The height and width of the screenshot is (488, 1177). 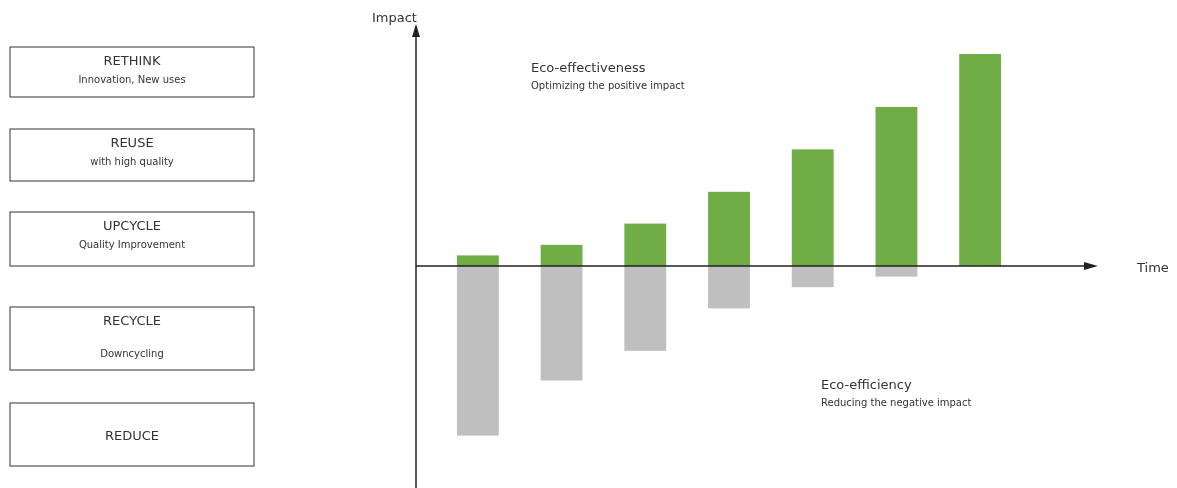 What do you see at coordinates (132, 151) in the screenshot?
I see `text: REUSE with high quality` at bounding box center [132, 151].